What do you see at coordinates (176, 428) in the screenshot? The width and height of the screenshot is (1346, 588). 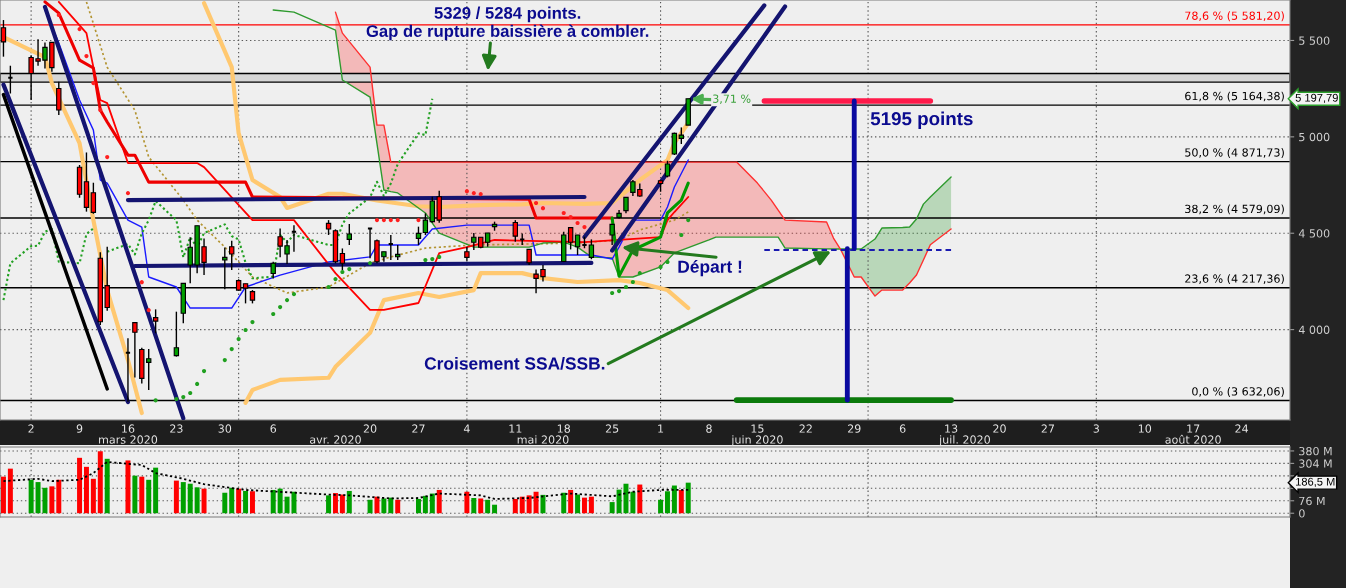 I see `x-tick-label: 23` at bounding box center [176, 428].